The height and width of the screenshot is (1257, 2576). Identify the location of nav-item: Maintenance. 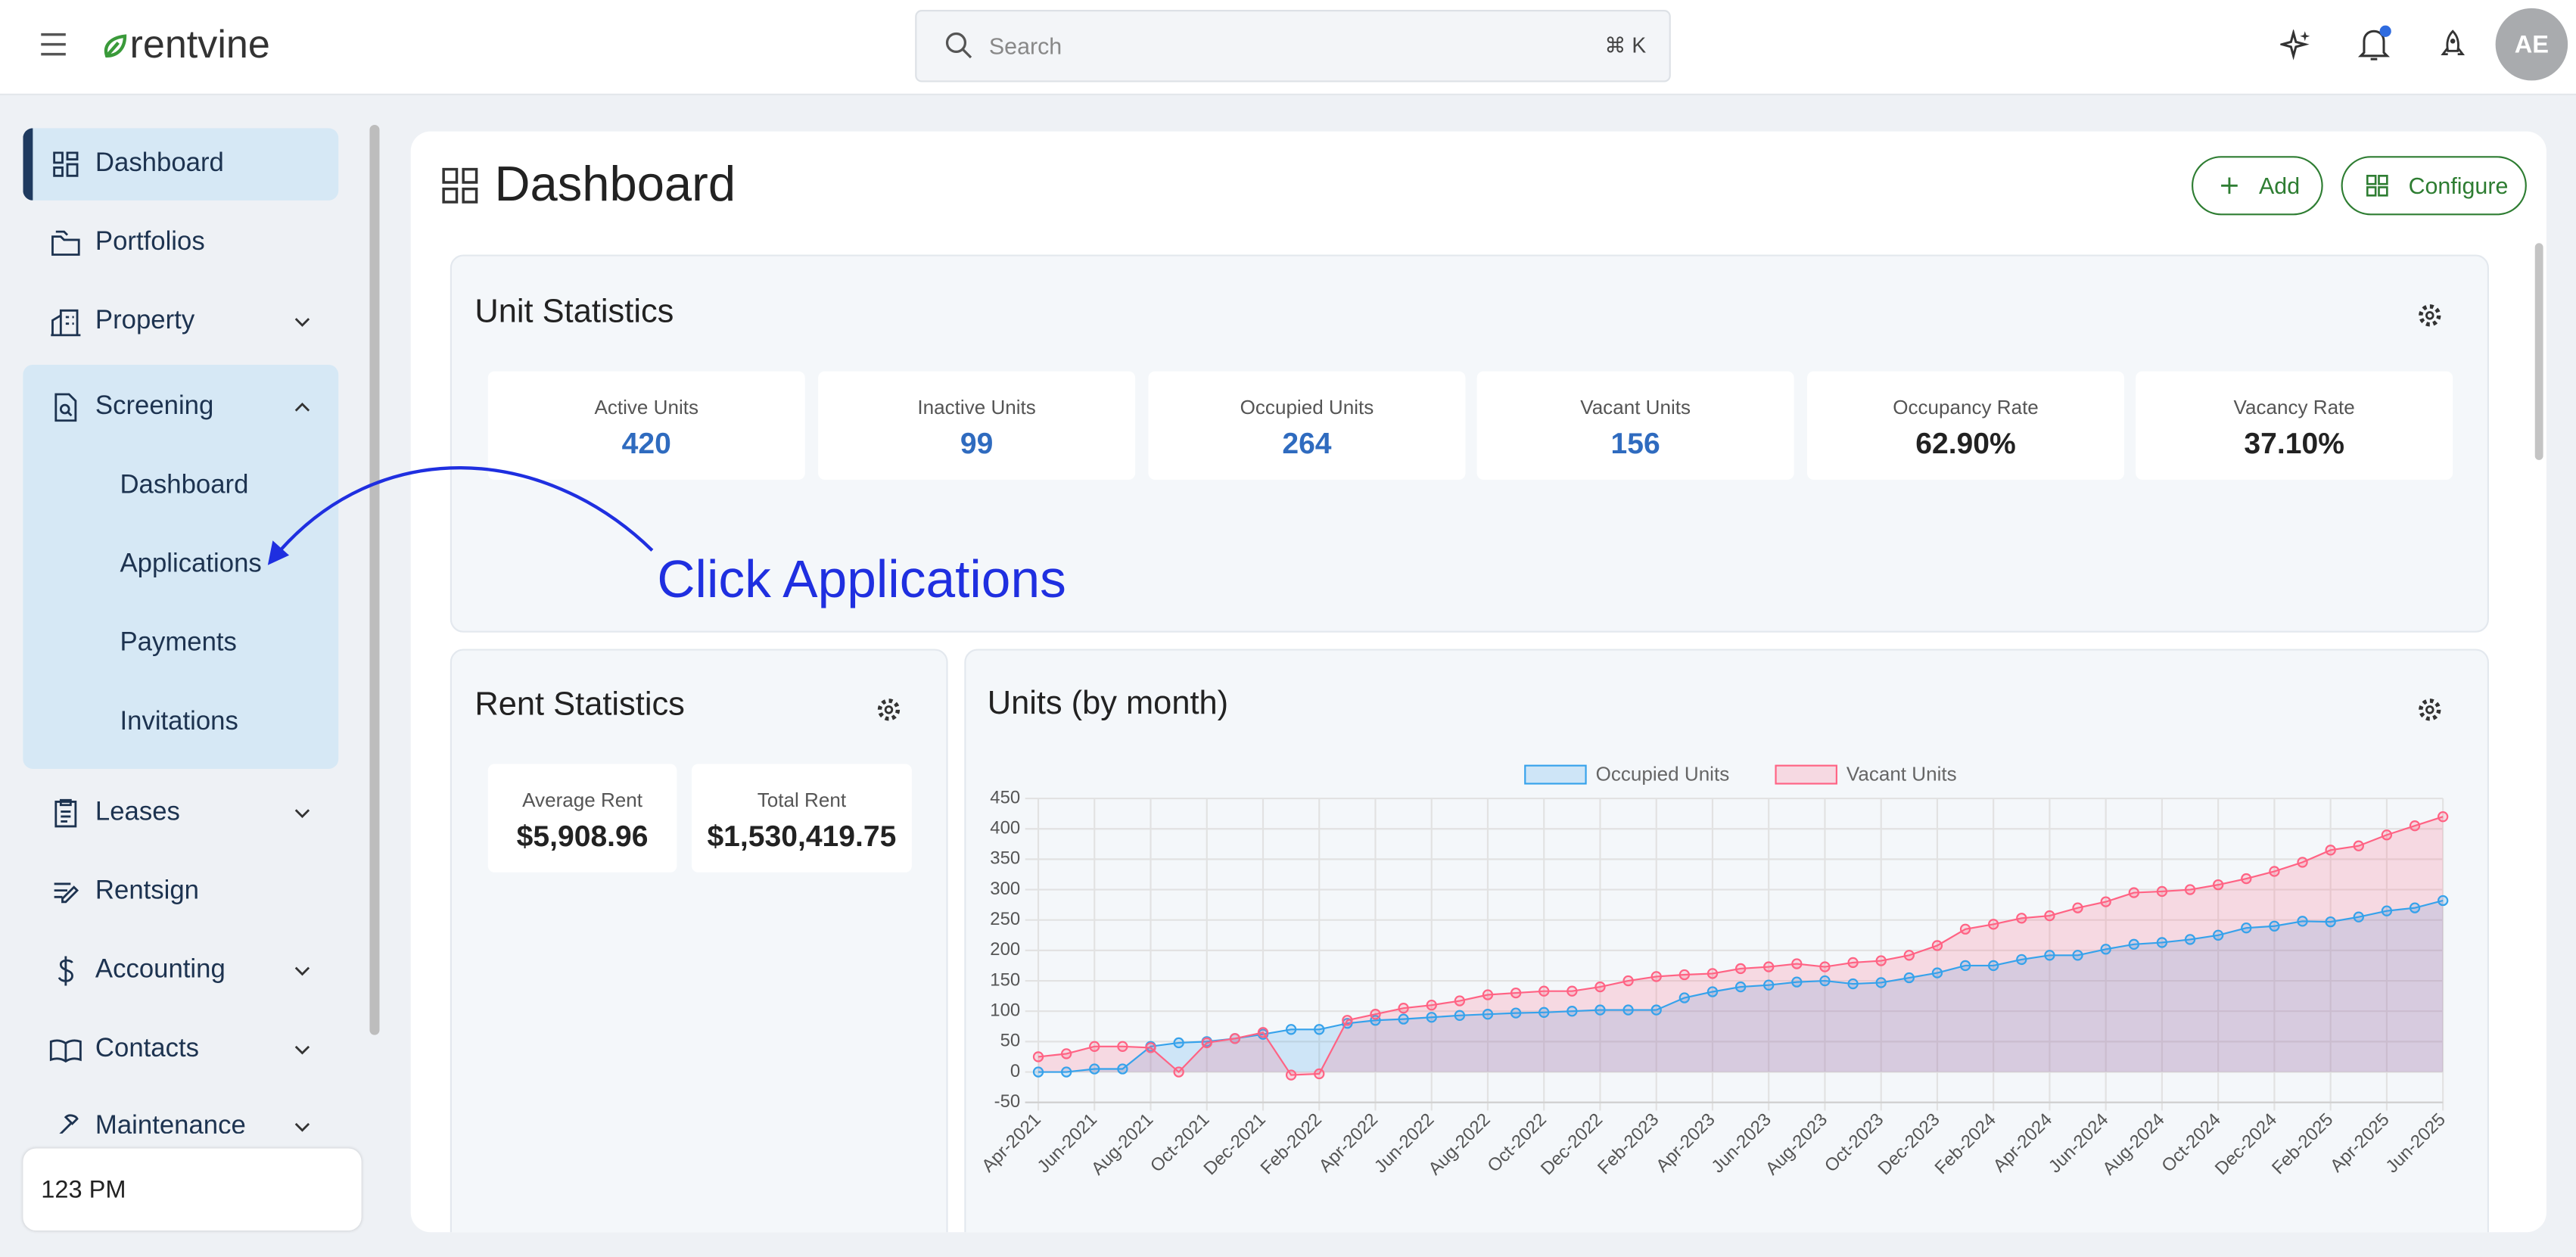
(180, 1112).